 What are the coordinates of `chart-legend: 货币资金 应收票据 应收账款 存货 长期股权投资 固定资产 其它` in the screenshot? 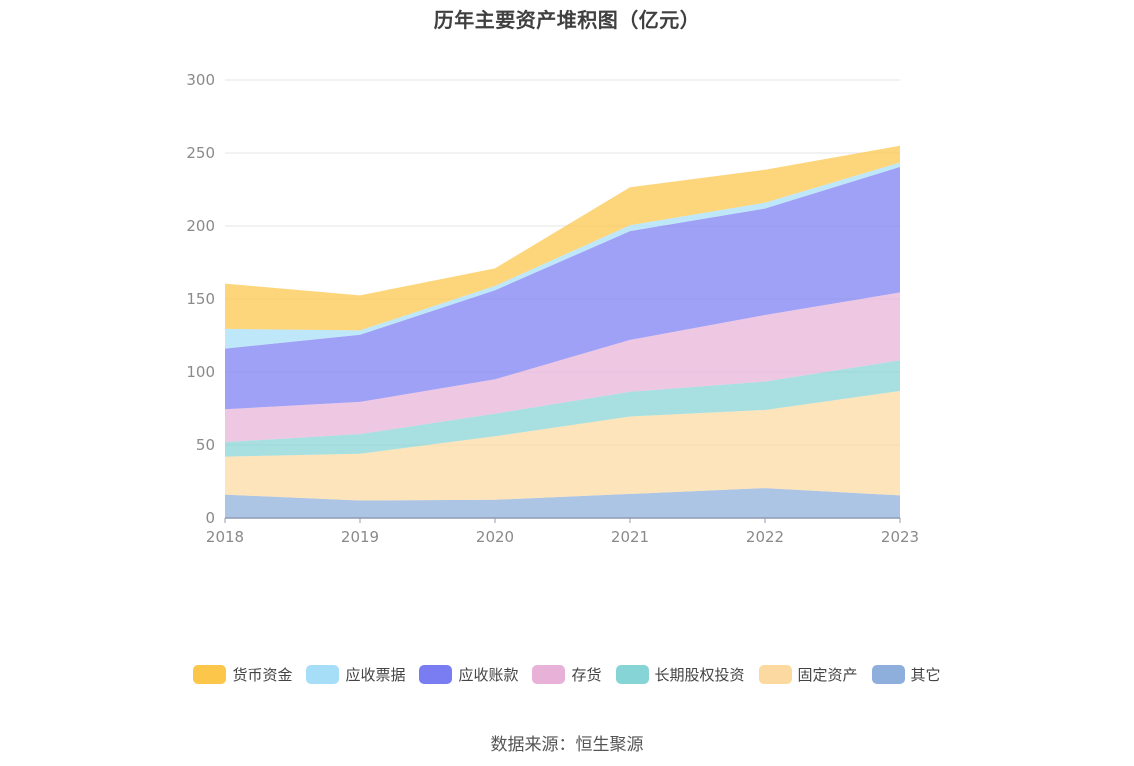 It's located at (567, 674).